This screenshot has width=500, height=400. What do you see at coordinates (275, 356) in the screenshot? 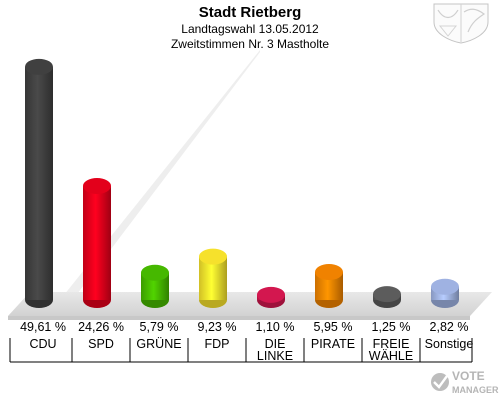
I see `category-label-5-line-2: LINKE` at bounding box center [275, 356].